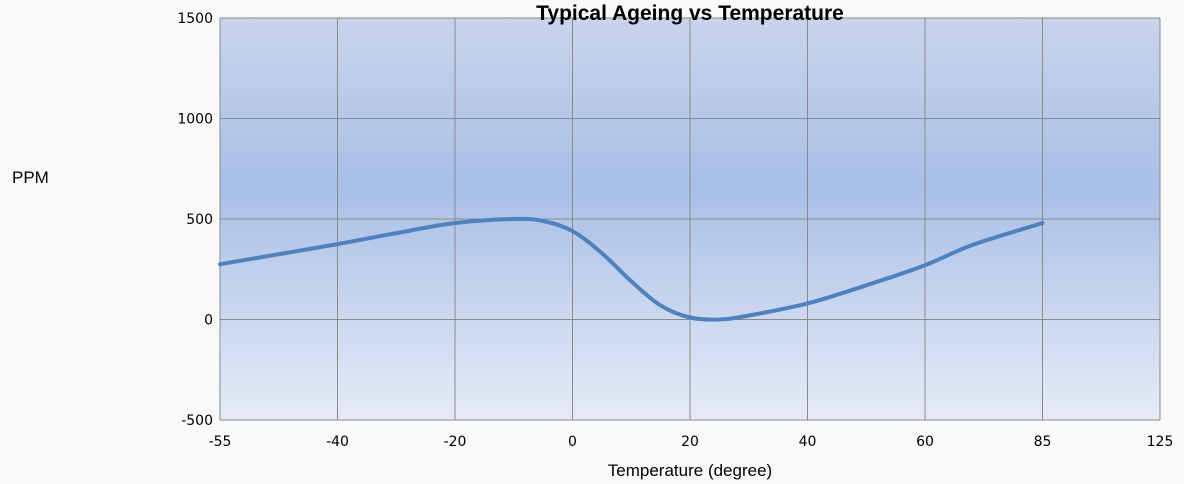 This screenshot has height=484, width=1184. I want to click on x-tick-label: 125, so click(1160, 442).